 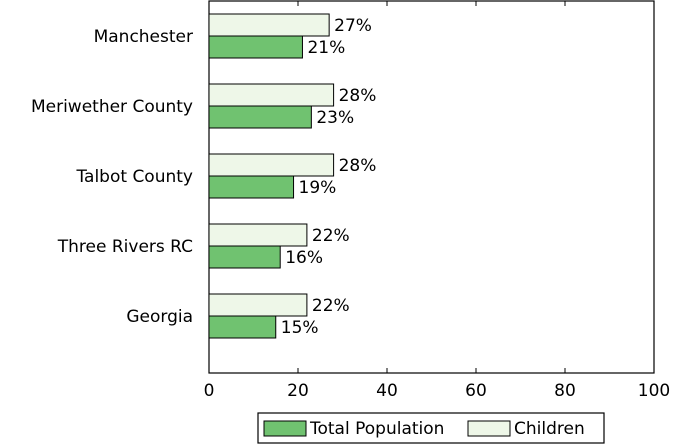 I want to click on bar-total-population-three-rivers-rc, so click(x=244, y=257).